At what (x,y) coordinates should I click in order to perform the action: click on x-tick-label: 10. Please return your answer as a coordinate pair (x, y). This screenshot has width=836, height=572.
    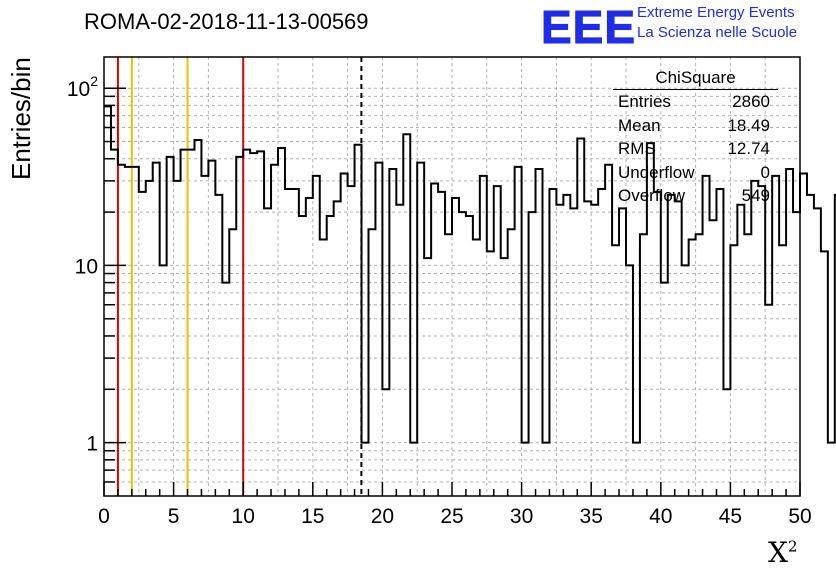
    Looking at the image, I should click on (243, 516).